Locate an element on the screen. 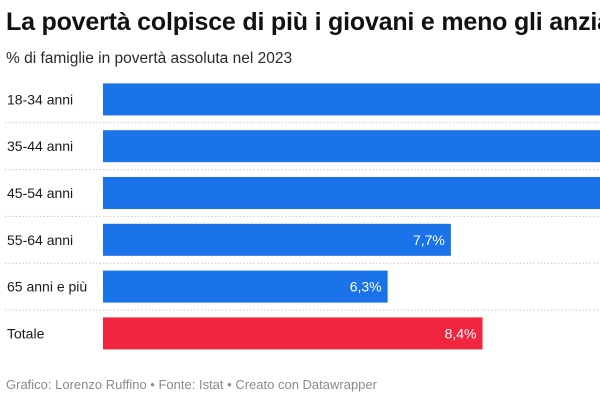 This screenshot has height=400, width=600. category-label: 35-44 anni is located at coordinates (40, 146).